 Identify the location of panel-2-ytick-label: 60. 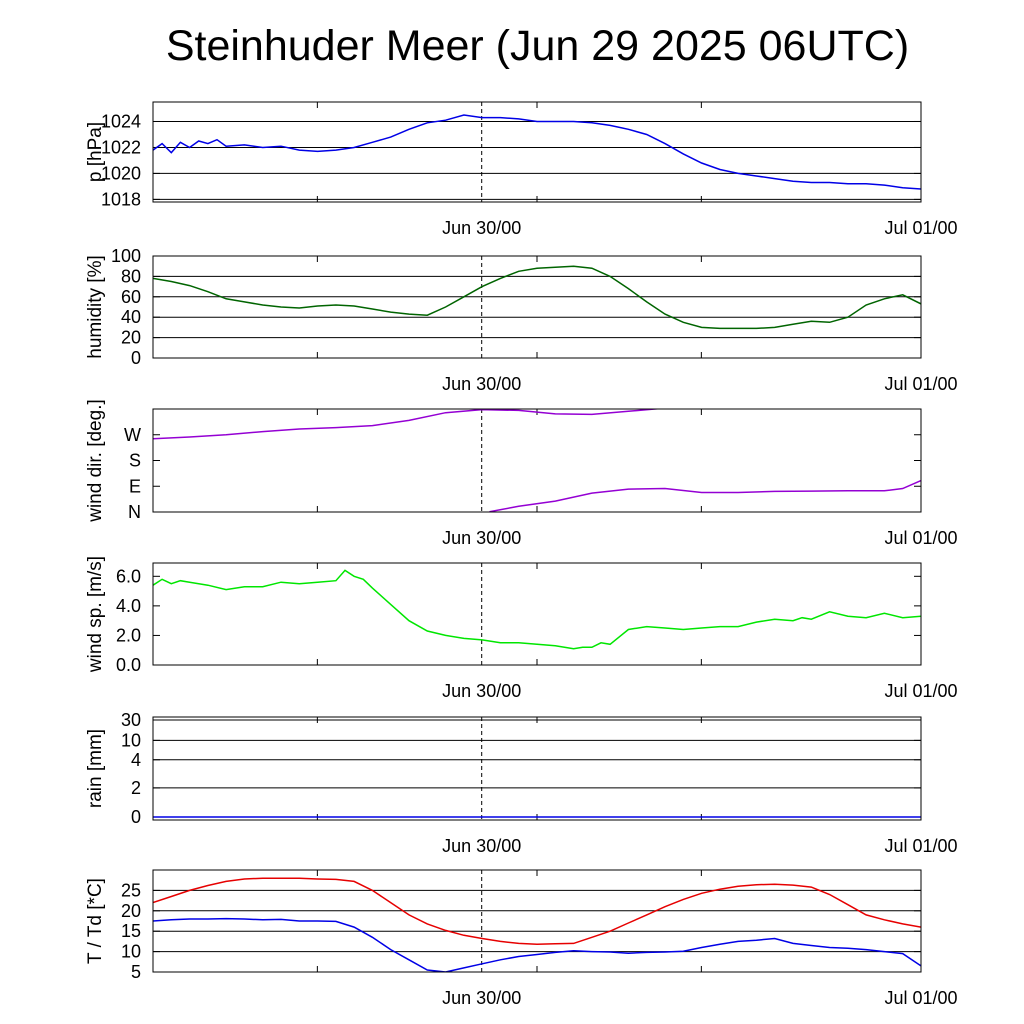
(131, 297).